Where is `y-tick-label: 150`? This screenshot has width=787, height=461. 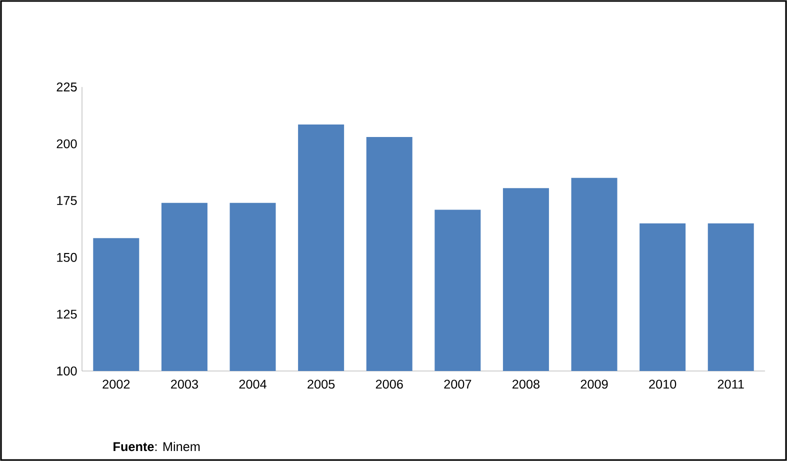
y-tick-label: 150 is located at coordinates (67, 257).